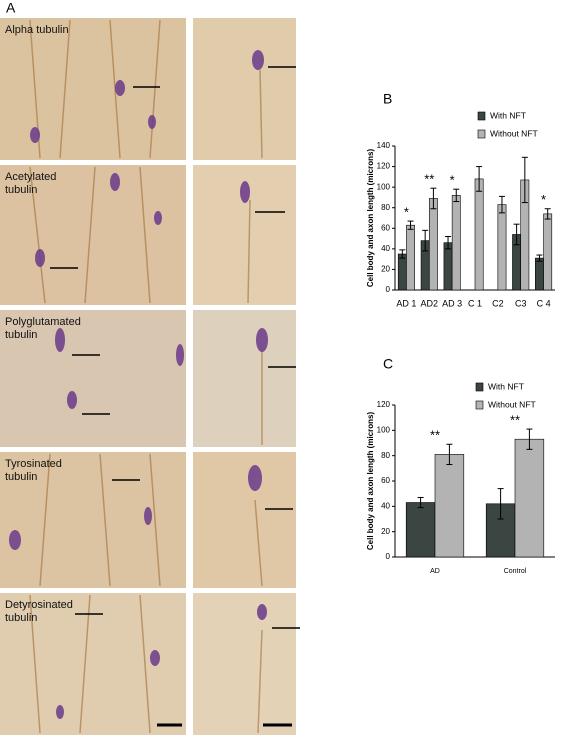 Image resolution: width=567 pixels, height=735 pixels. Describe the element at coordinates (435, 571) in the screenshot. I see `x-tick-label: AD` at that location.